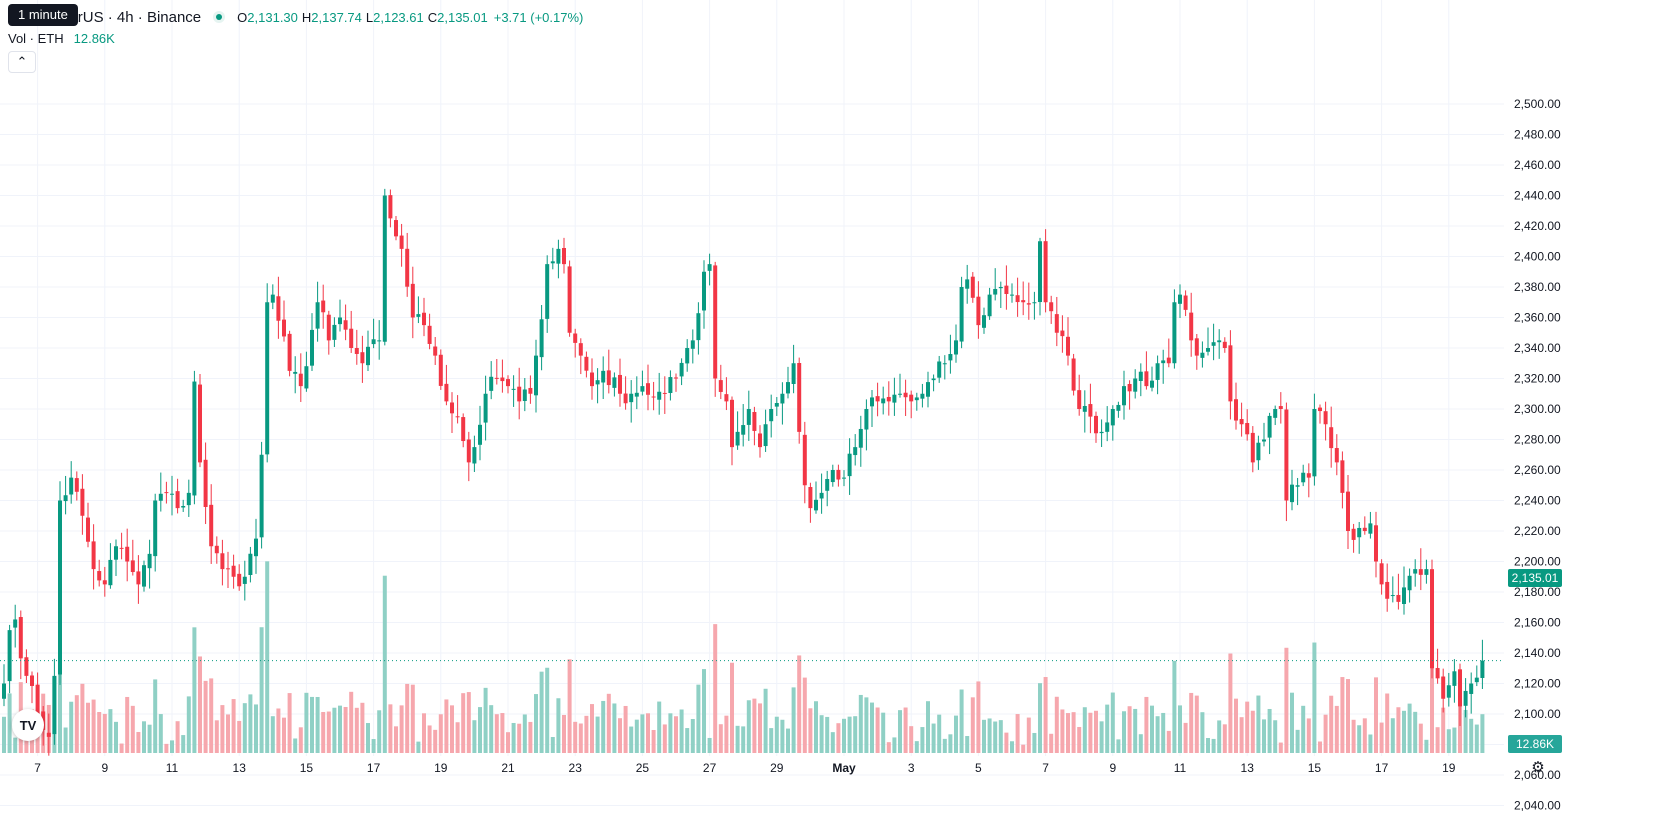 This screenshot has height=835, width=1678. What do you see at coordinates (22, 62) in the screenshot?
I see `collapse-legend-button: ⌃` at bounding box center [22, 62].